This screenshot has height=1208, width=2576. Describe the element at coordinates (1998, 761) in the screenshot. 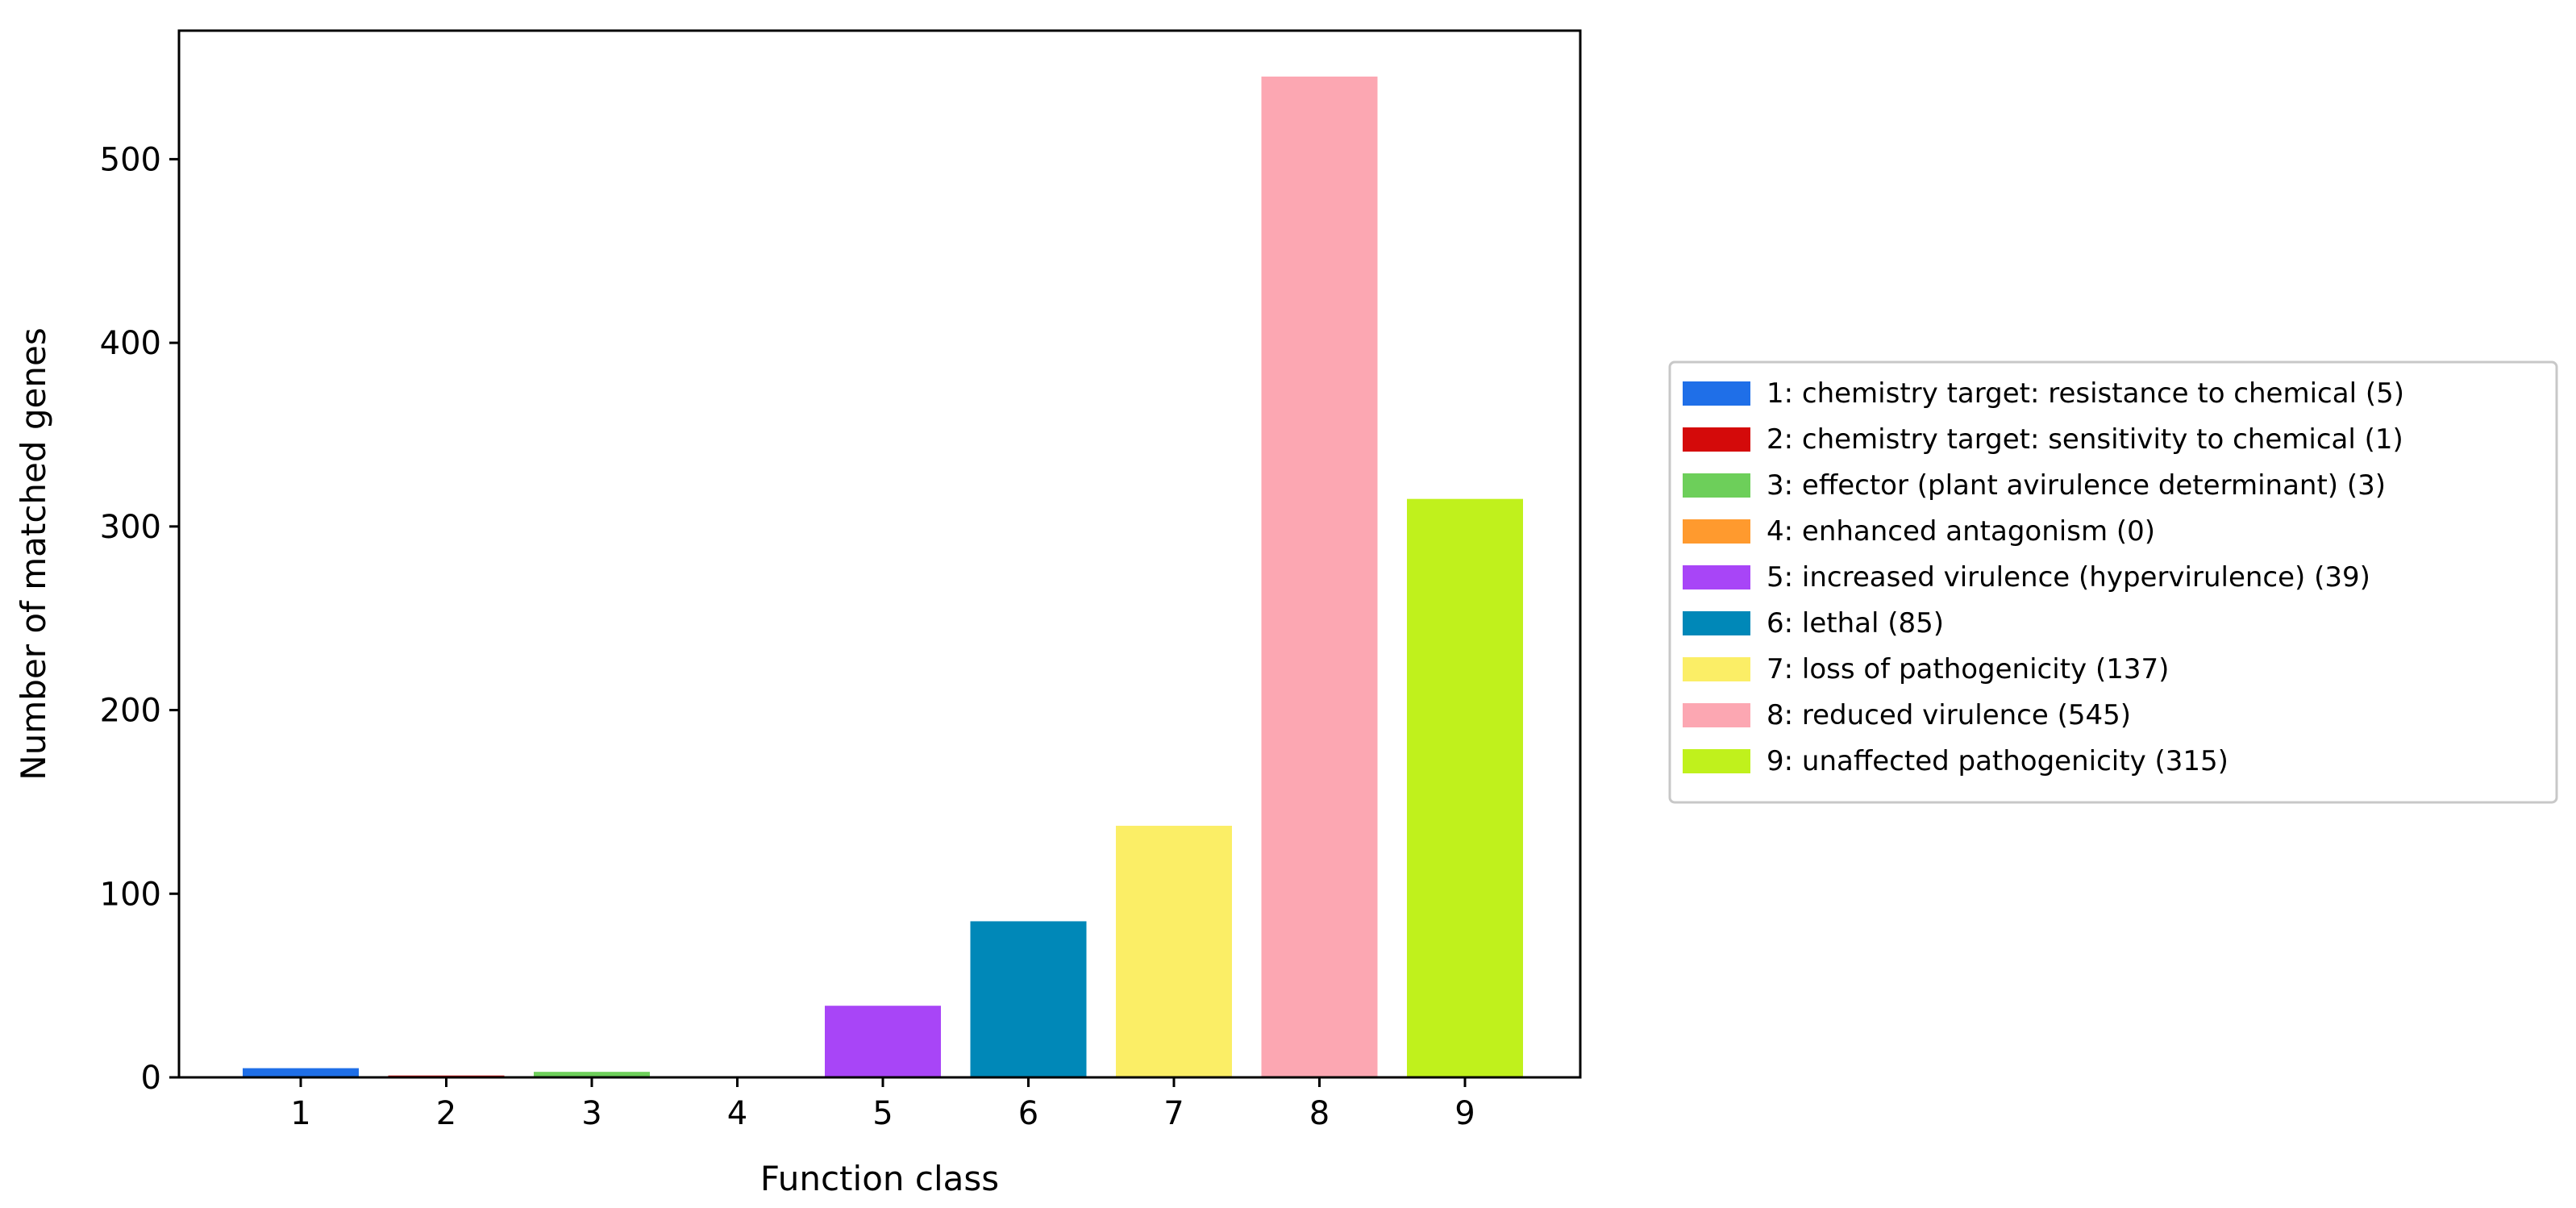

I see `legend-label-9: 9: unaffected pathogenicity (315)` at that location.